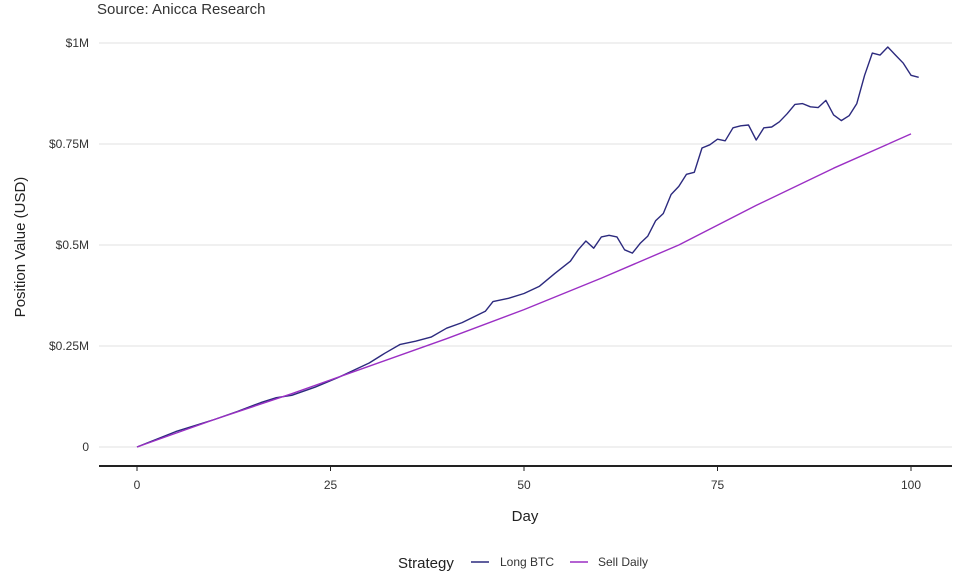  I want to click on x-axis-title: Day, so click(525, 516).